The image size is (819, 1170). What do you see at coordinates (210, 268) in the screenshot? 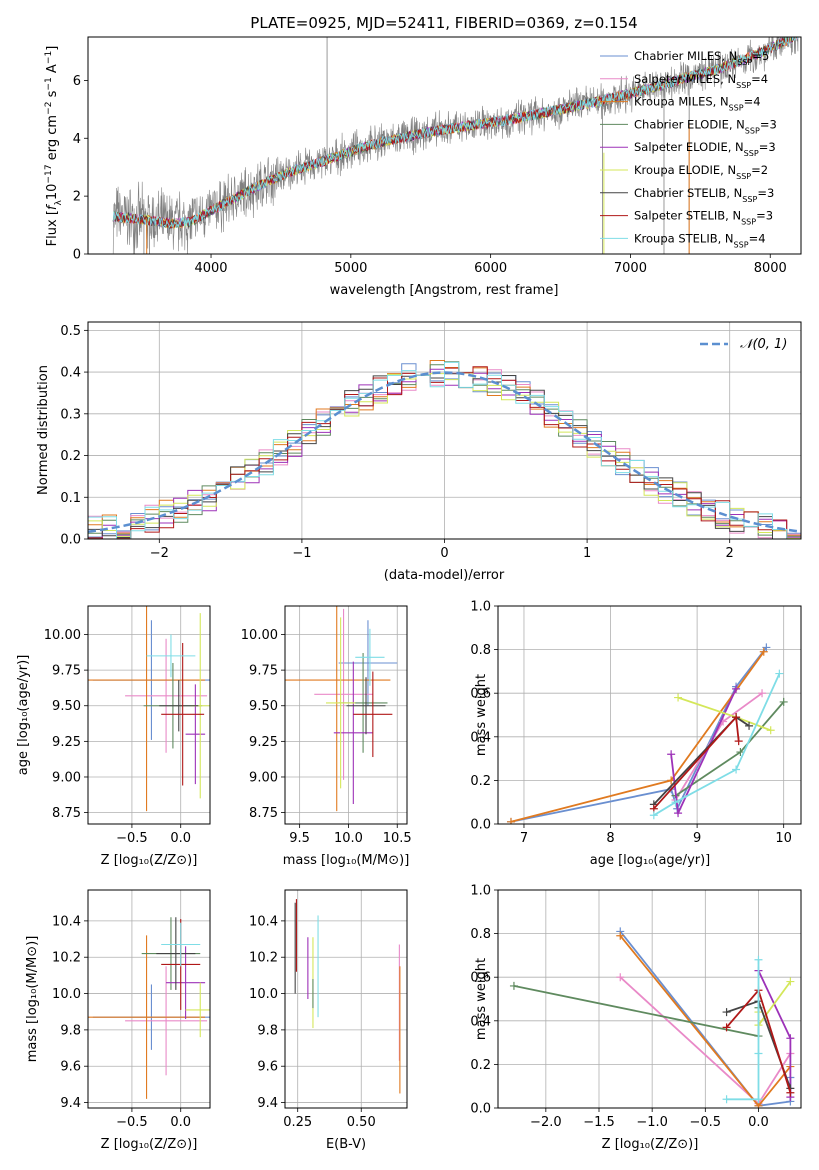
I see `x-tick-label: 4000` at bounding box center [210, 268].